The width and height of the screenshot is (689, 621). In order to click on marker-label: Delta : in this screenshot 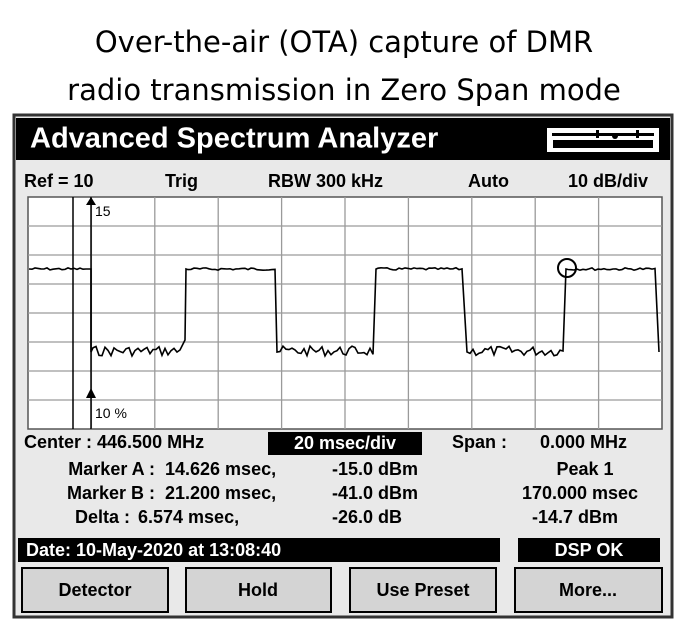, I will do `click(102, 517)`.